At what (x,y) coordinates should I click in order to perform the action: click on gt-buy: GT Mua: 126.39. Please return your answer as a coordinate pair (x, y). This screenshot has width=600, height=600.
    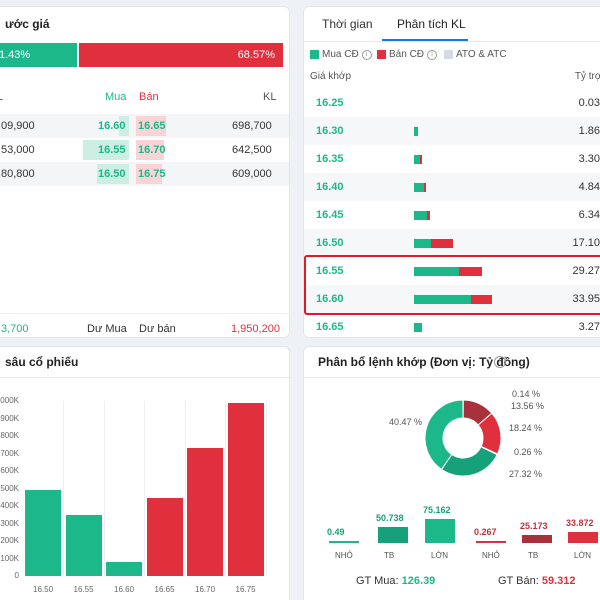
    Looking at the image, I should click on (396, 581).